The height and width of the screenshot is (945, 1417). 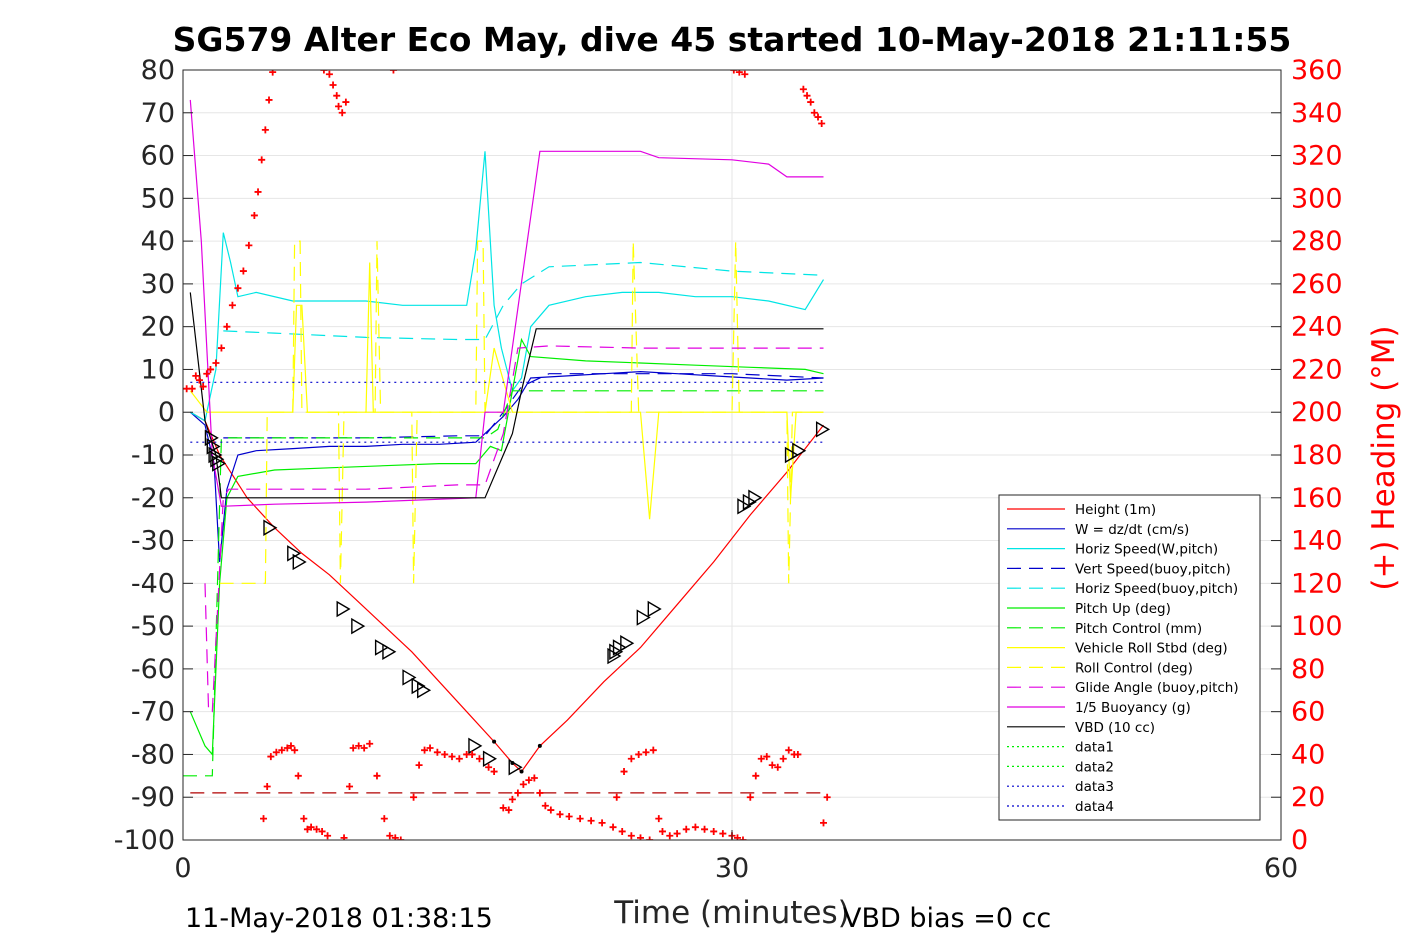 What do you see at coordinates (158, 284) in the screenshot?
I see `y-tick-label: 30` at bounding box center [158, 284].